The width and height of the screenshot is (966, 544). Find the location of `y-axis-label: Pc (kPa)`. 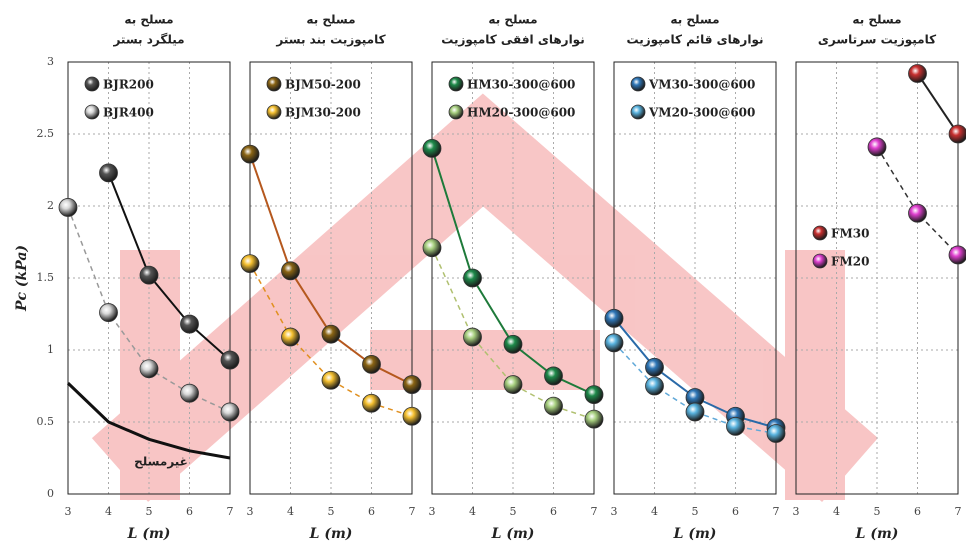

y-axis-label: Pc (kPa) is located at coordinates (22, 278).